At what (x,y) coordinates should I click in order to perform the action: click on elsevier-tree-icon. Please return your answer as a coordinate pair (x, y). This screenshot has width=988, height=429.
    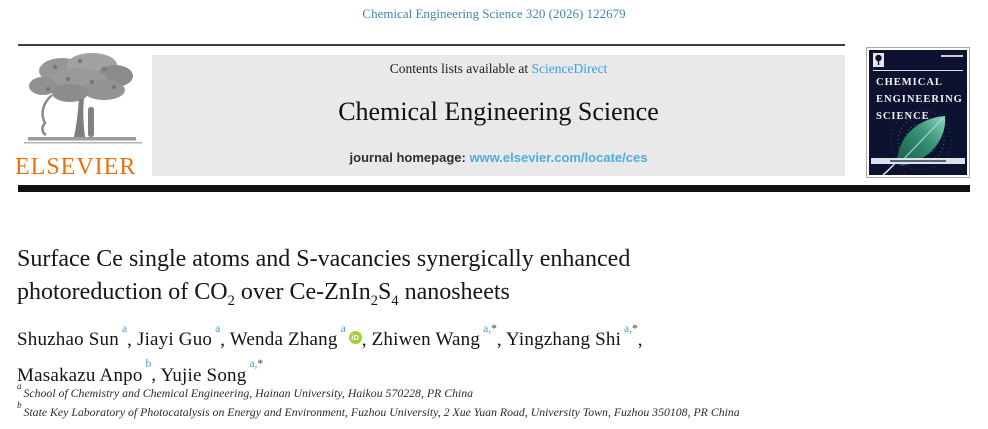
    Looking at the image, I should click on (83, 98).